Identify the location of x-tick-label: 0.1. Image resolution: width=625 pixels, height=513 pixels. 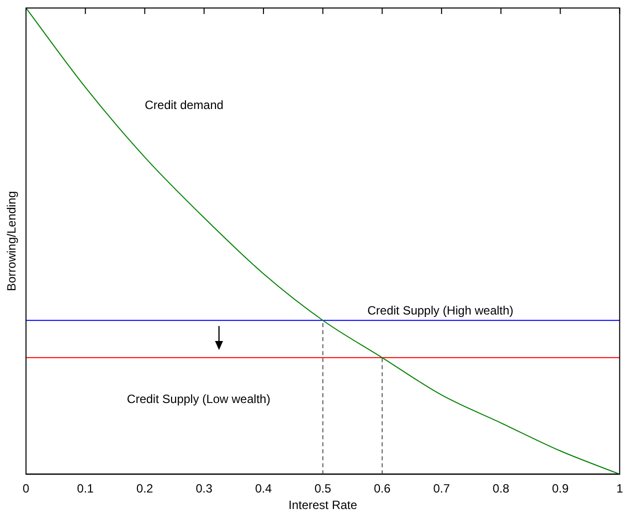
(85, 489).